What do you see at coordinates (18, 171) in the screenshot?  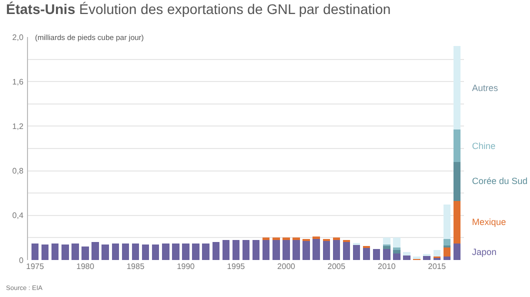 I see `y-tick-label: 0,8` at bounding box center [18, 171].